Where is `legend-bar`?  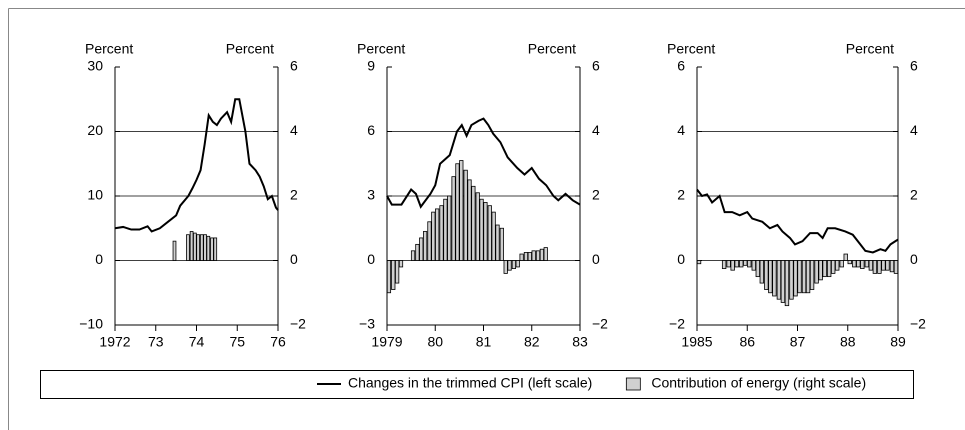 legend-bar is located at coordinates (633, 384).